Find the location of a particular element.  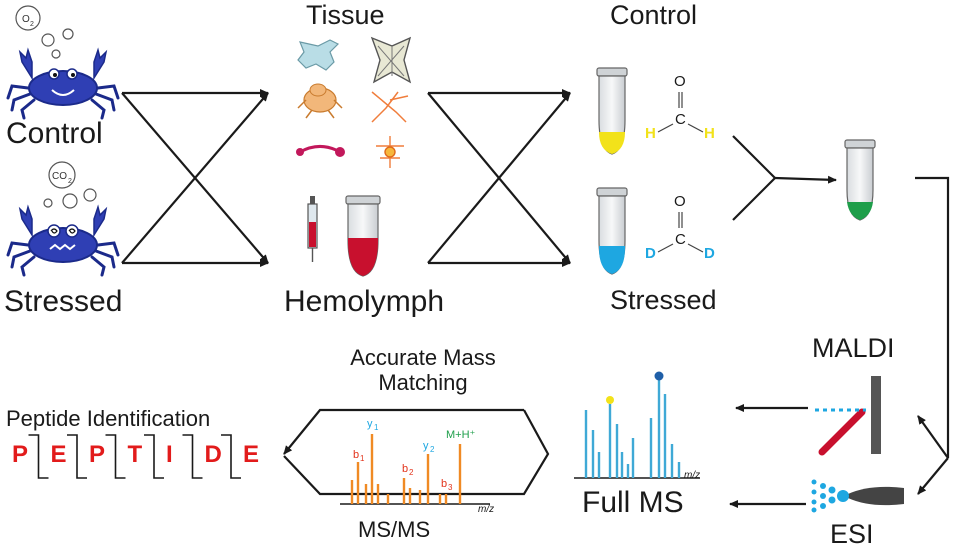

y1-label: y is located at coordinates (370, 424).